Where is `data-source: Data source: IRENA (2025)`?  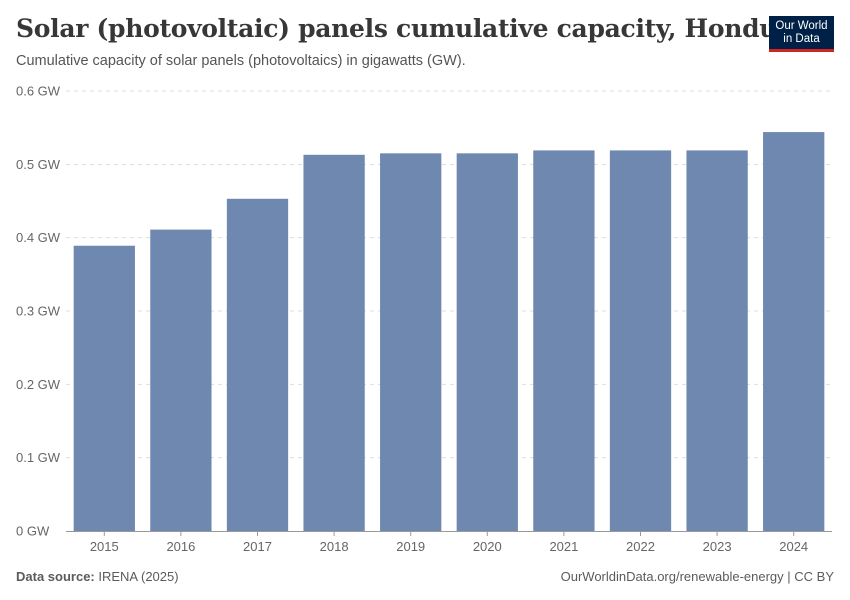 data-source: Data source: IRENA (2025) is located at coordinates (97, 576).